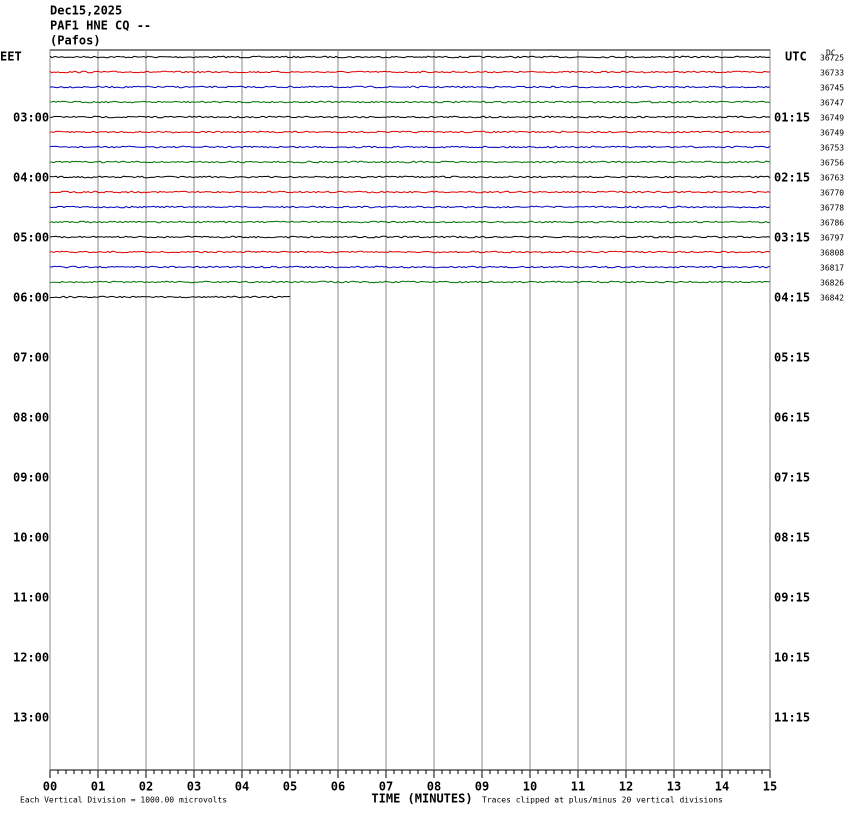 This screenshot has width=850, height=814. What do you see at coordinates (792, 118) in the screenshot?
I see `right-time-label: 01:15` at bounding box center [792, 118].